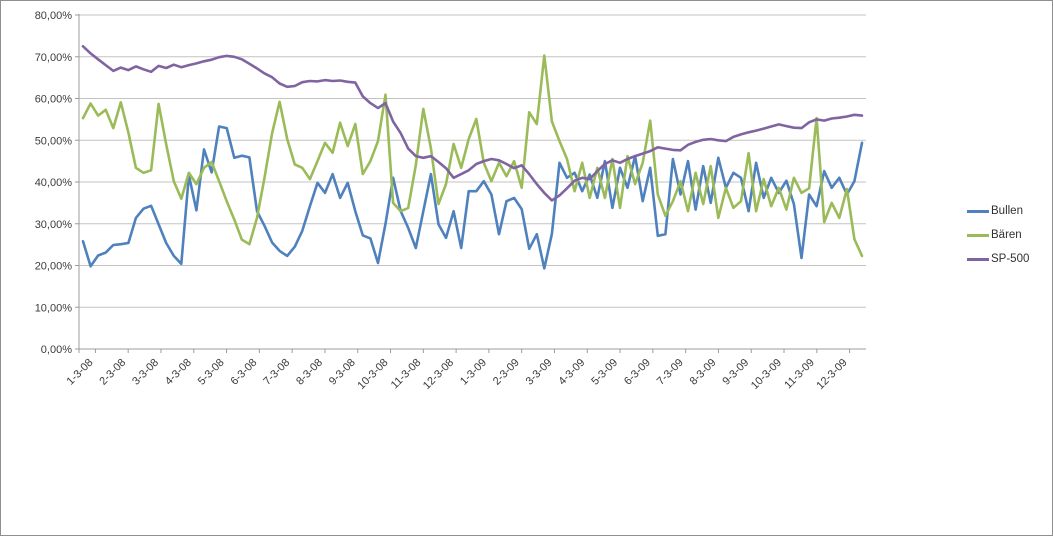 This screenshot has width=1053, height=536. I want to click on y-axis-label: 50,00%, so click(54, 141).